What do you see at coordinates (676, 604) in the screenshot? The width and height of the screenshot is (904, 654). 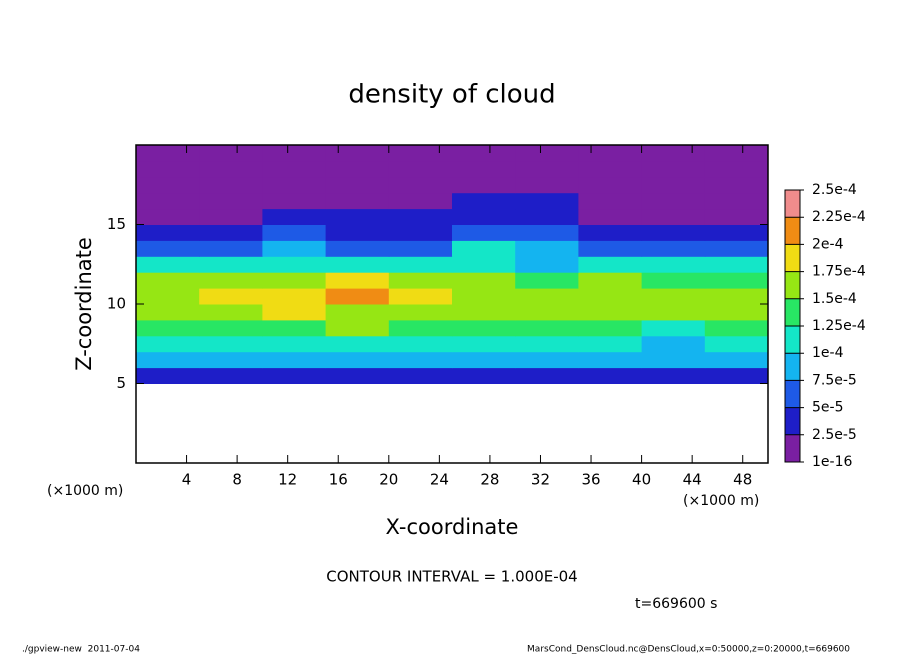 I see `time-label: t=669600 s` at bounding box center [676, 604].